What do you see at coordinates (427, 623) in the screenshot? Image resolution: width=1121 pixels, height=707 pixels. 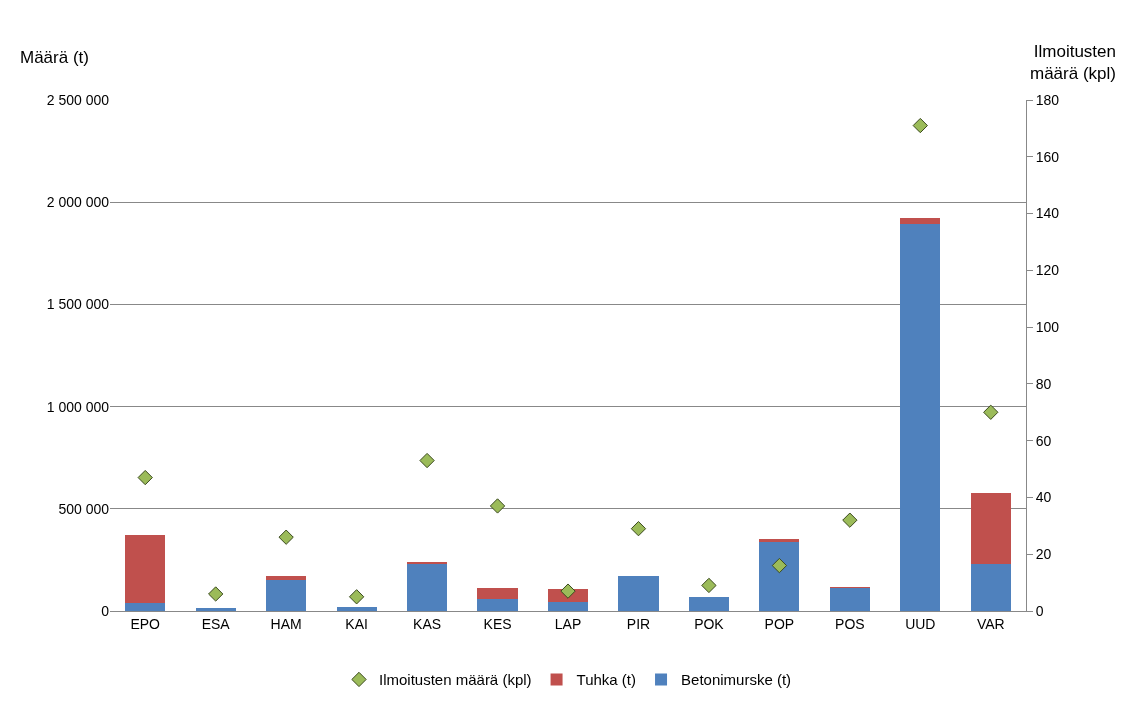 I see `x-tick-label: KAS` at bounding box center [427, 623].